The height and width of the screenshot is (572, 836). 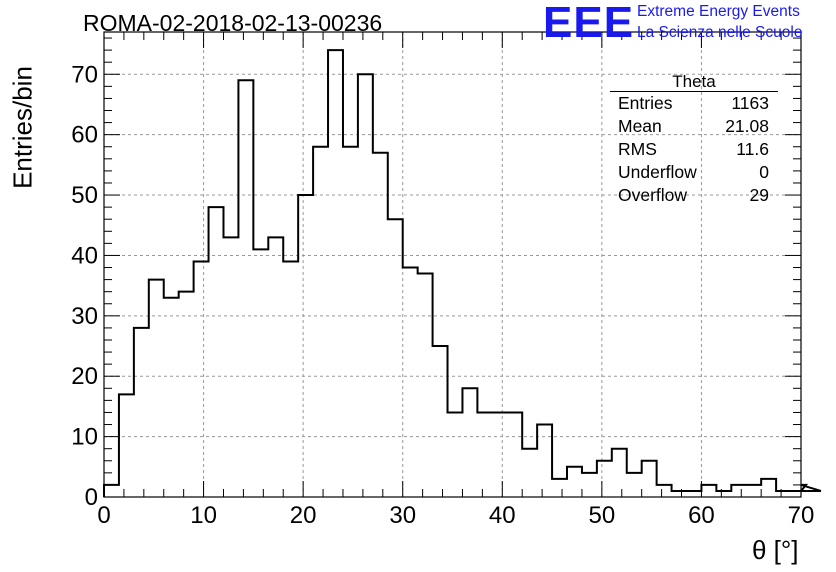 What do you see at coordinates (84, 437) in the screenshot?
I see `y-tick-label: 10` at bounding box center [84, 437].